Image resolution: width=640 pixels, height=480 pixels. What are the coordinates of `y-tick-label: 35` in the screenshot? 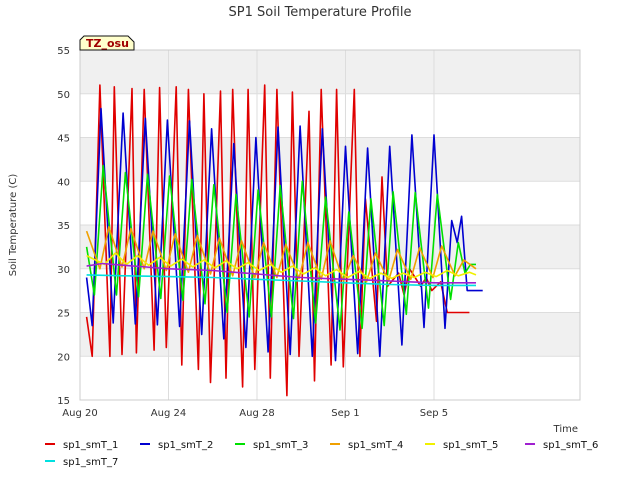 It's located at (63, 226).